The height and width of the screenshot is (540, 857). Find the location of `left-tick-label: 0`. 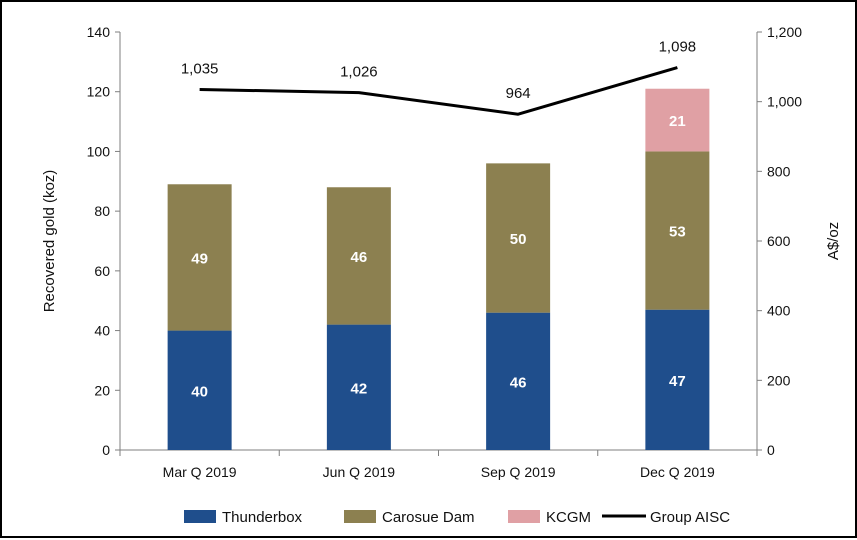

left-tick-label: 0 is located at coordinates (106, 450).